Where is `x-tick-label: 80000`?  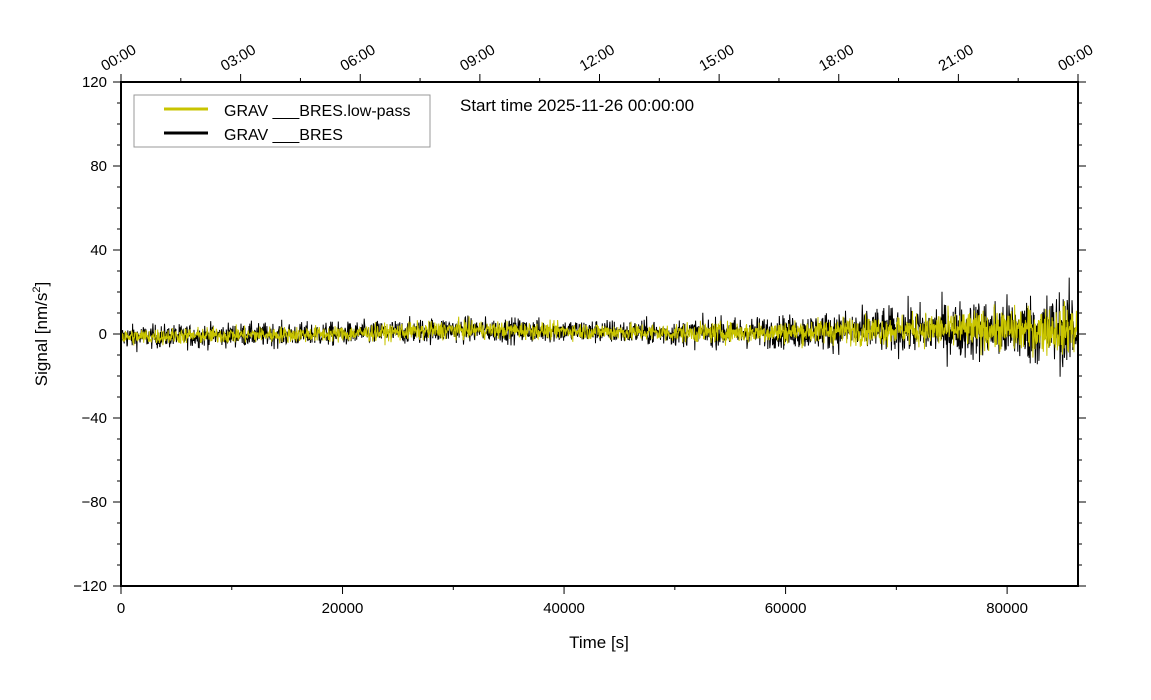
x-tick-label: 80000 is located at coordinates (1007, 608).